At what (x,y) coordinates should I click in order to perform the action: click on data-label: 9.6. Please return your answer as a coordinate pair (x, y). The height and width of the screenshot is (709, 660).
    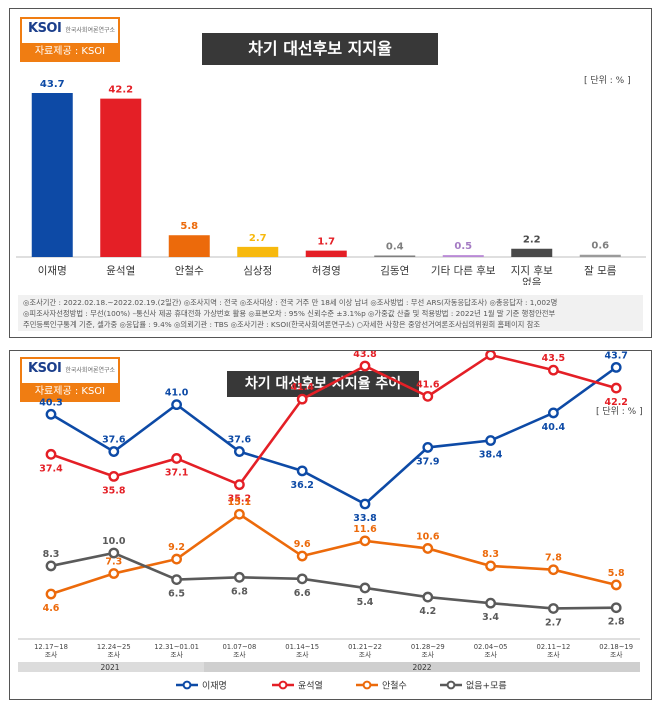
    Looking at the image, I should click on (302, 544).